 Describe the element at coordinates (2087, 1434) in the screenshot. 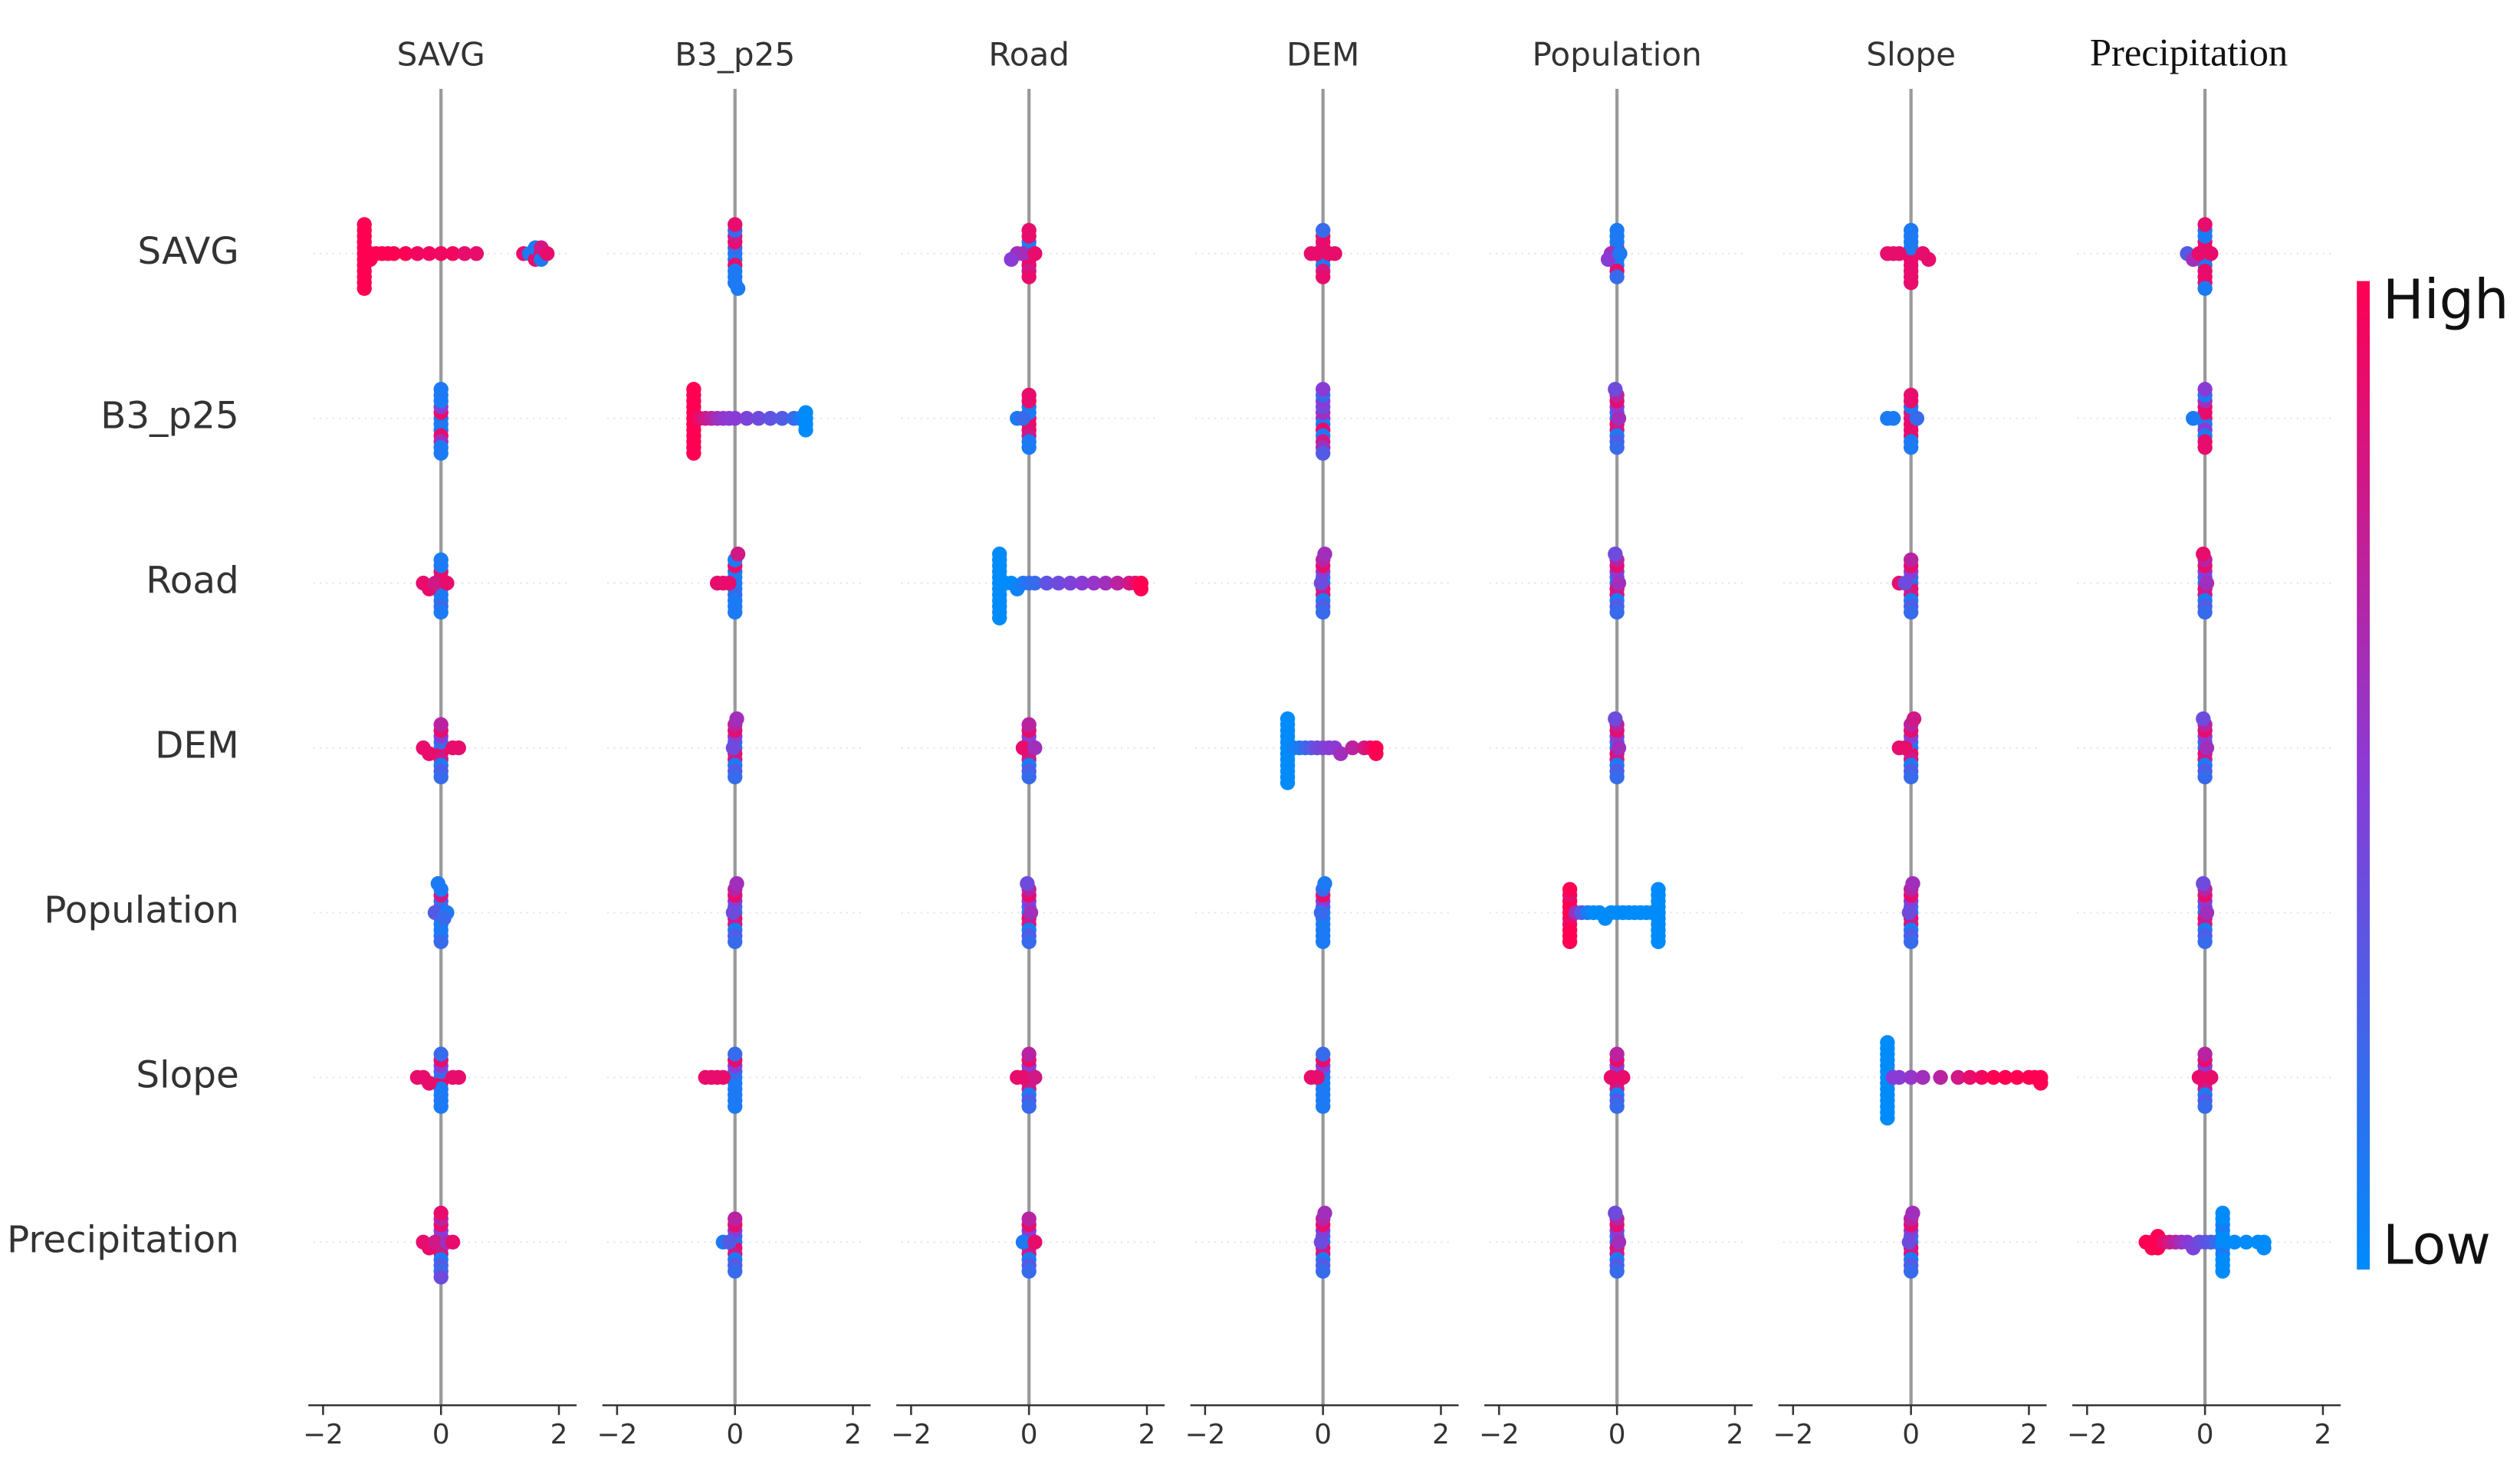

I see `x-tick-label: −2` at that location.